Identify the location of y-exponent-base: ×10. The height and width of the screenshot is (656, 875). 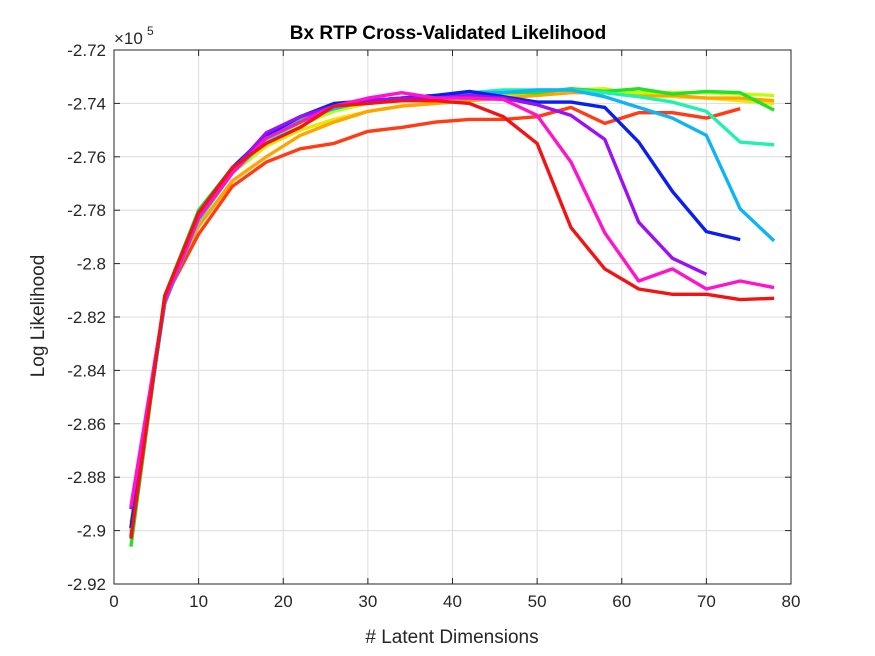
(128, 38).